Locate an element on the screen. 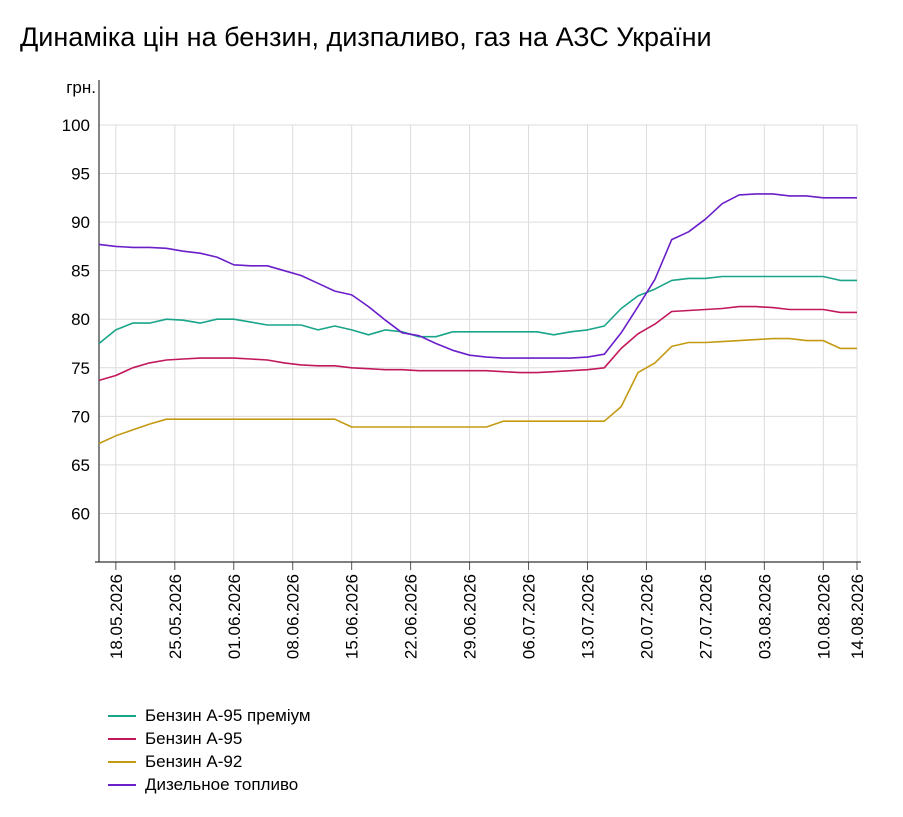 This screenshot has width=903, height=817. legend-label: Бензин А-92 is located at coordinates (194, 761).